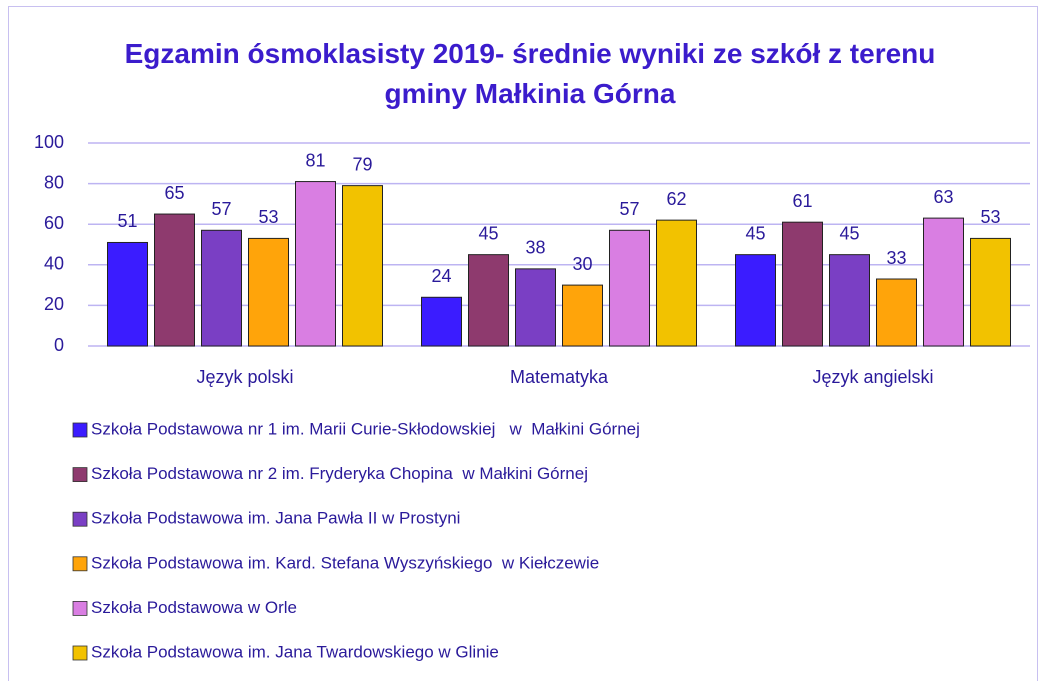  I want to click on value-label: 30, so click(582, 264).